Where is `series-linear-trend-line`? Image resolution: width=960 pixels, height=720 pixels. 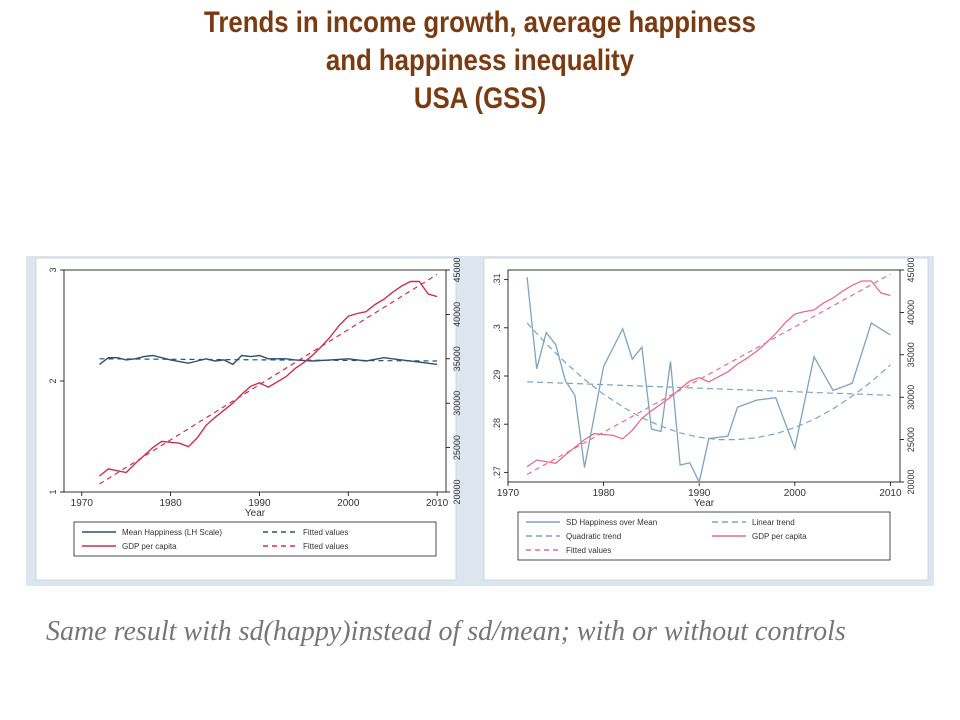 series-linear-trend-line is located at coordinates (709, 388).